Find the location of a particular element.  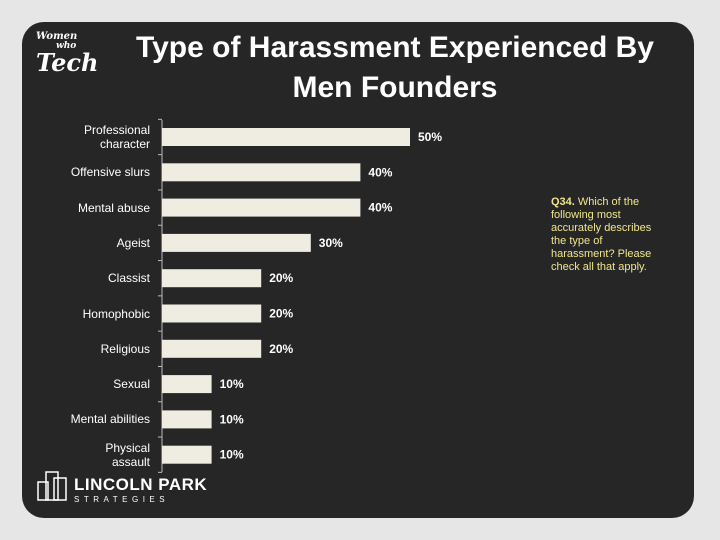

y-tick-label: Classist is located at coordinates (128, 278).